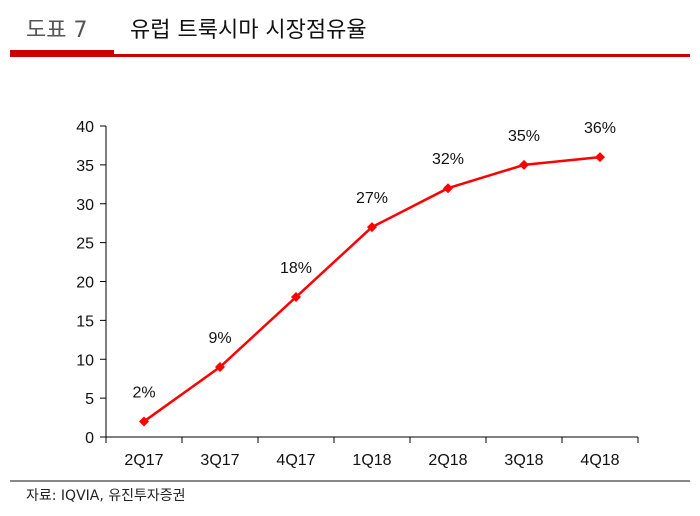 The image size is (700, 516). I want to click on y-tick-label: 25, so click(85, 244).